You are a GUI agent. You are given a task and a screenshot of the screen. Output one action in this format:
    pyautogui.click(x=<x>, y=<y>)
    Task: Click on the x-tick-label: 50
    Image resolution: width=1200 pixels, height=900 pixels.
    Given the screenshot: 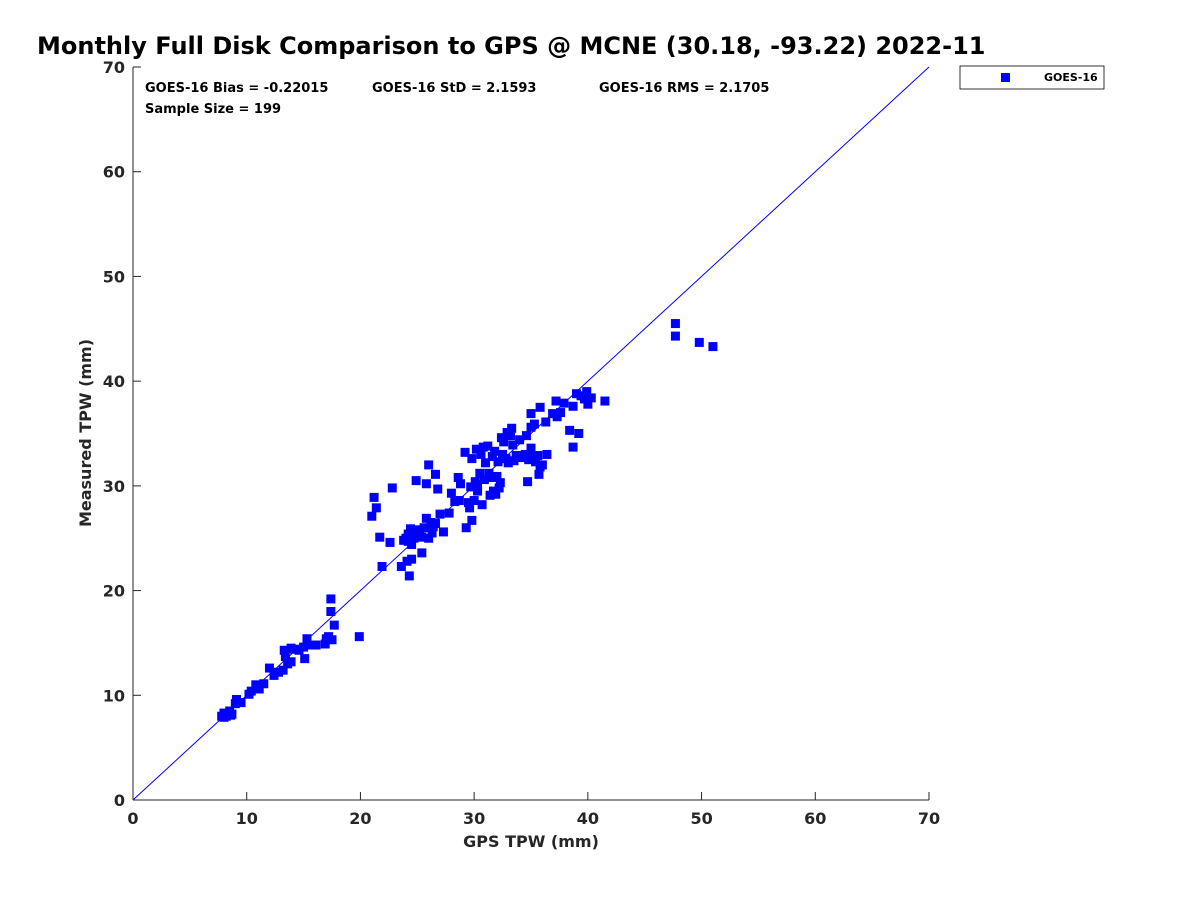 What is the action you would take?
    pyautogui.click(x=701, y=818)
    